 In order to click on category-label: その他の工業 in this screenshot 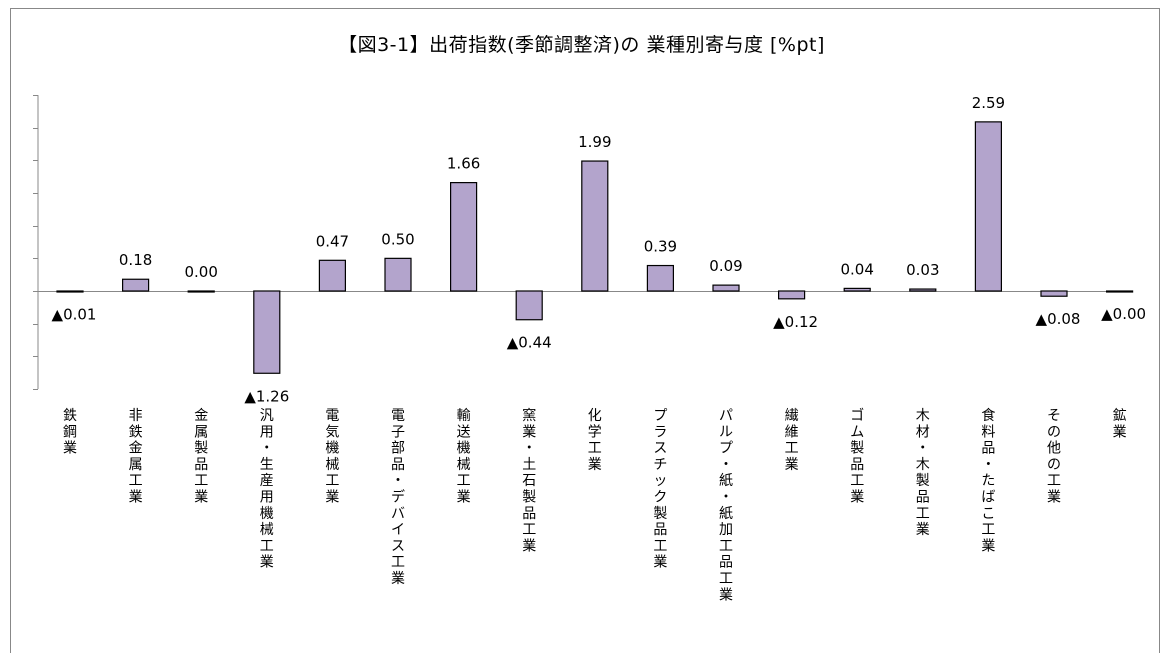, I will do `click(1054, 457)`.